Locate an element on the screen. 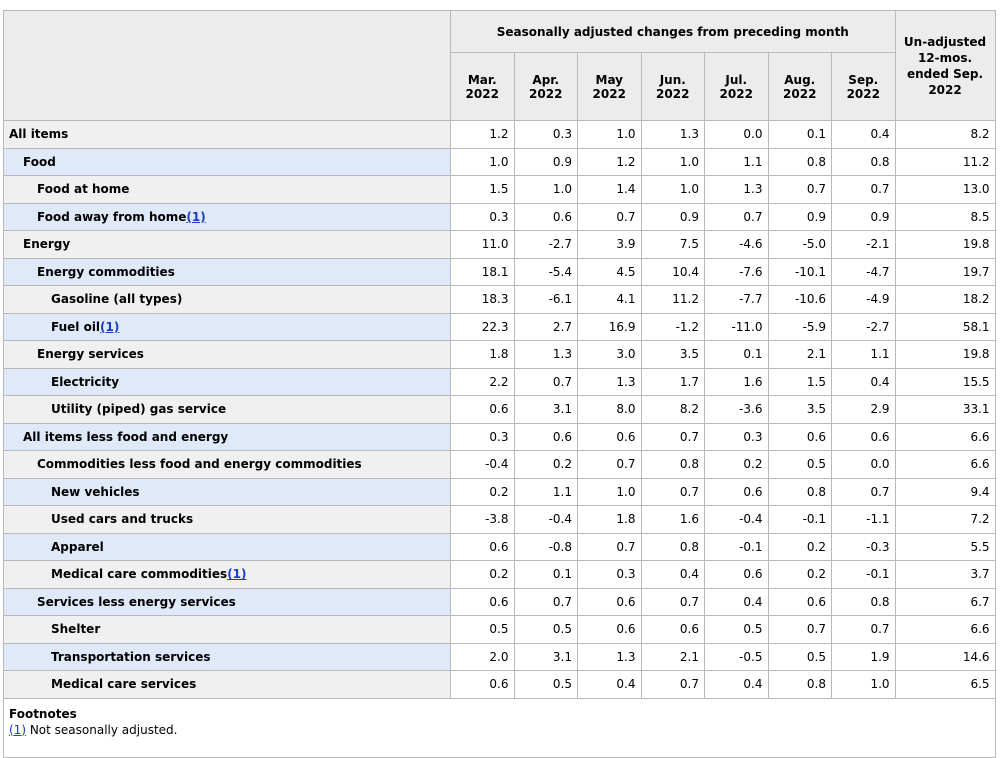 This screenshot has height=758, width=1000. value-cell: 3.5 is located at coordinates (799, 409).